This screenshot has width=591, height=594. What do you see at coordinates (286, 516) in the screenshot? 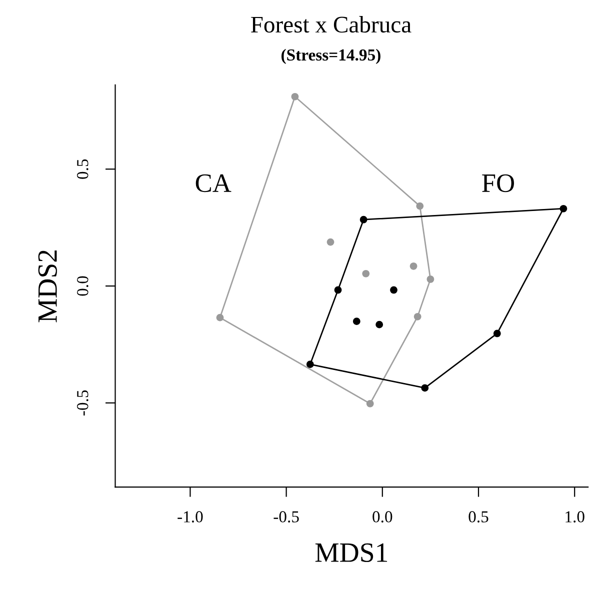
I see `x-tick-label: -0.5` at bounding box center [286, 516].